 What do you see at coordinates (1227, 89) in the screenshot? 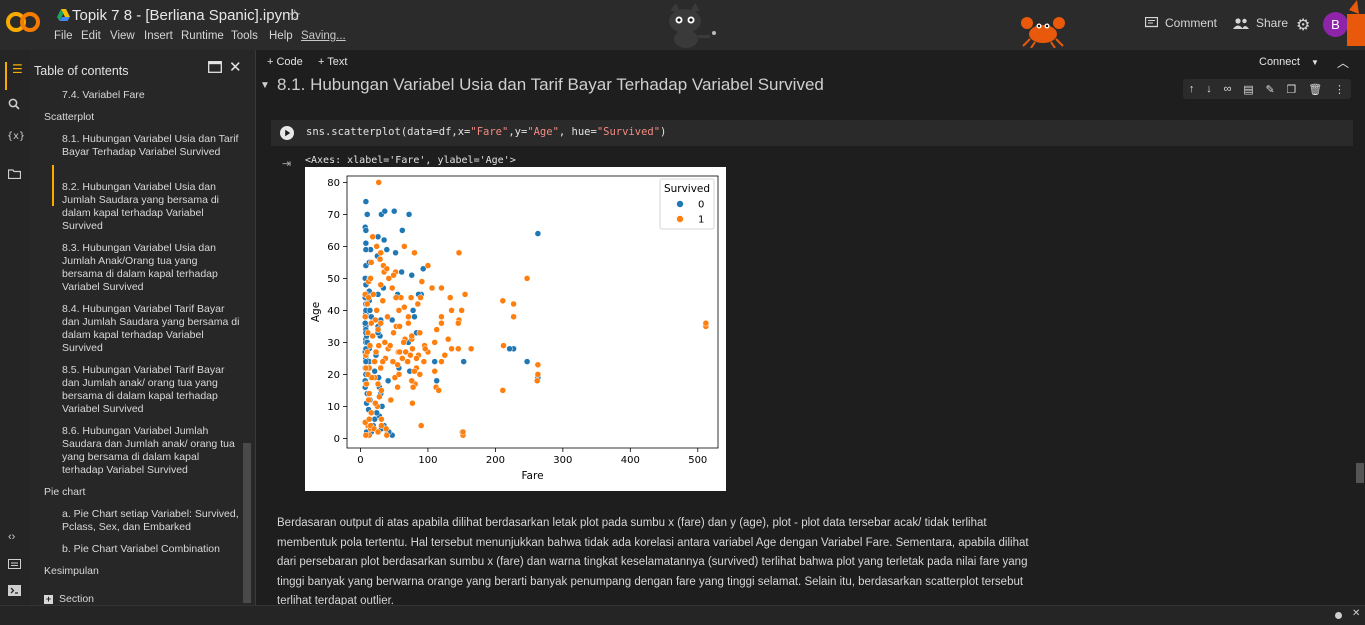
I see `link-icon: ∞` at bounding box center [1227, 89].